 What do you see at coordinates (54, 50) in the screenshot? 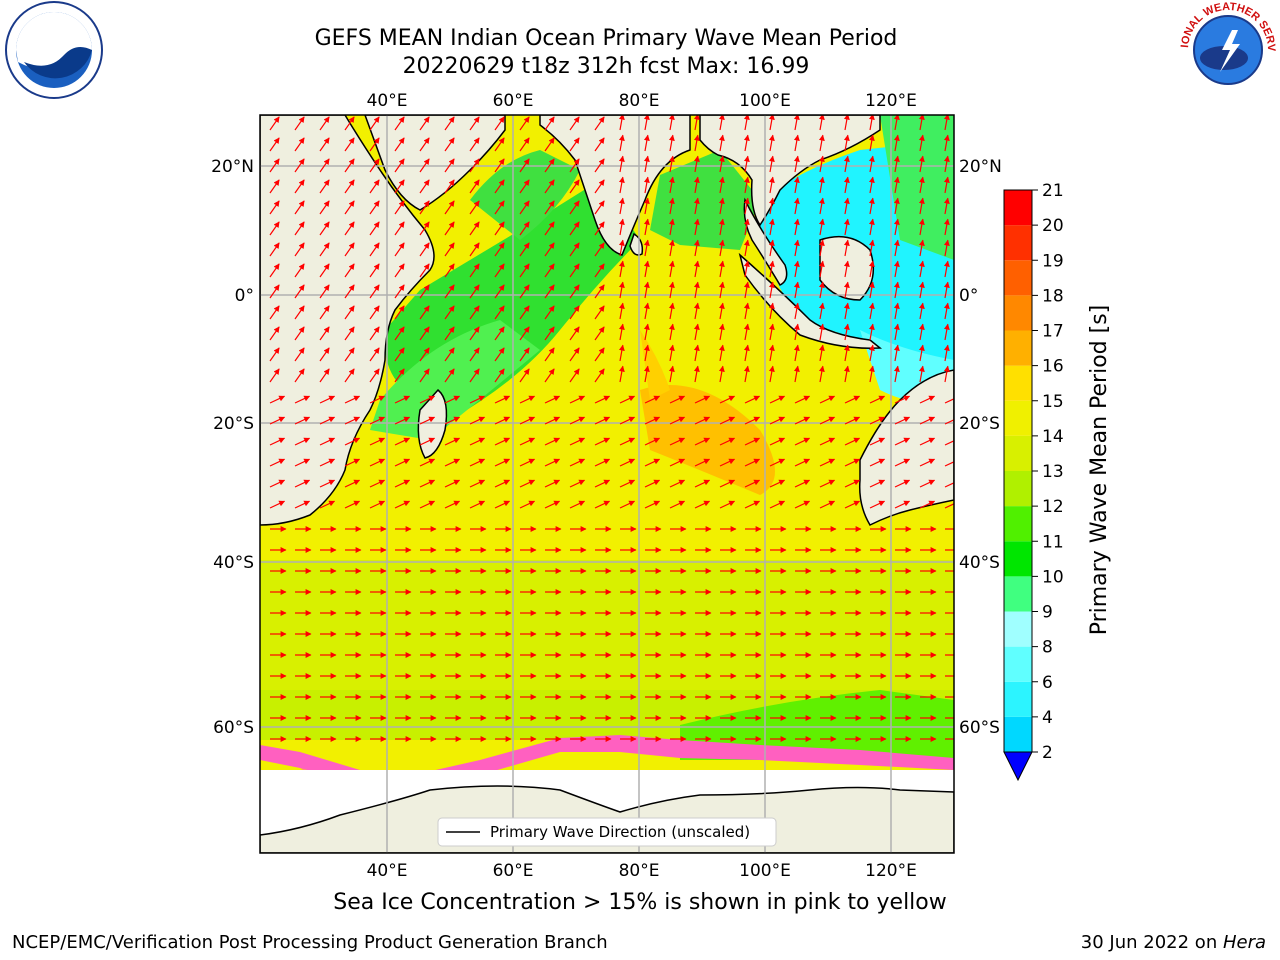
I see `noaa-logo: NOAA` at bounding box center [54, 50].